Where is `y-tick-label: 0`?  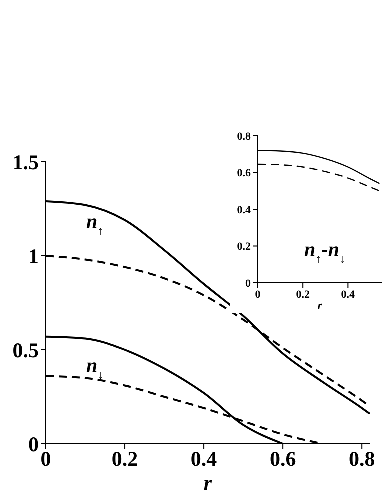
y-tick-label: 0 is located at coordinates (249, 284).